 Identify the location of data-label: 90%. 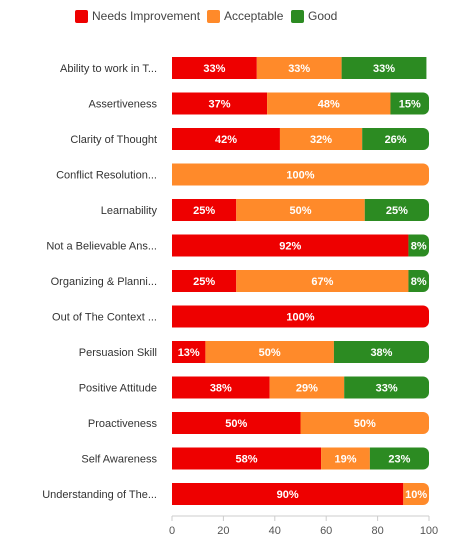
(288, 495).